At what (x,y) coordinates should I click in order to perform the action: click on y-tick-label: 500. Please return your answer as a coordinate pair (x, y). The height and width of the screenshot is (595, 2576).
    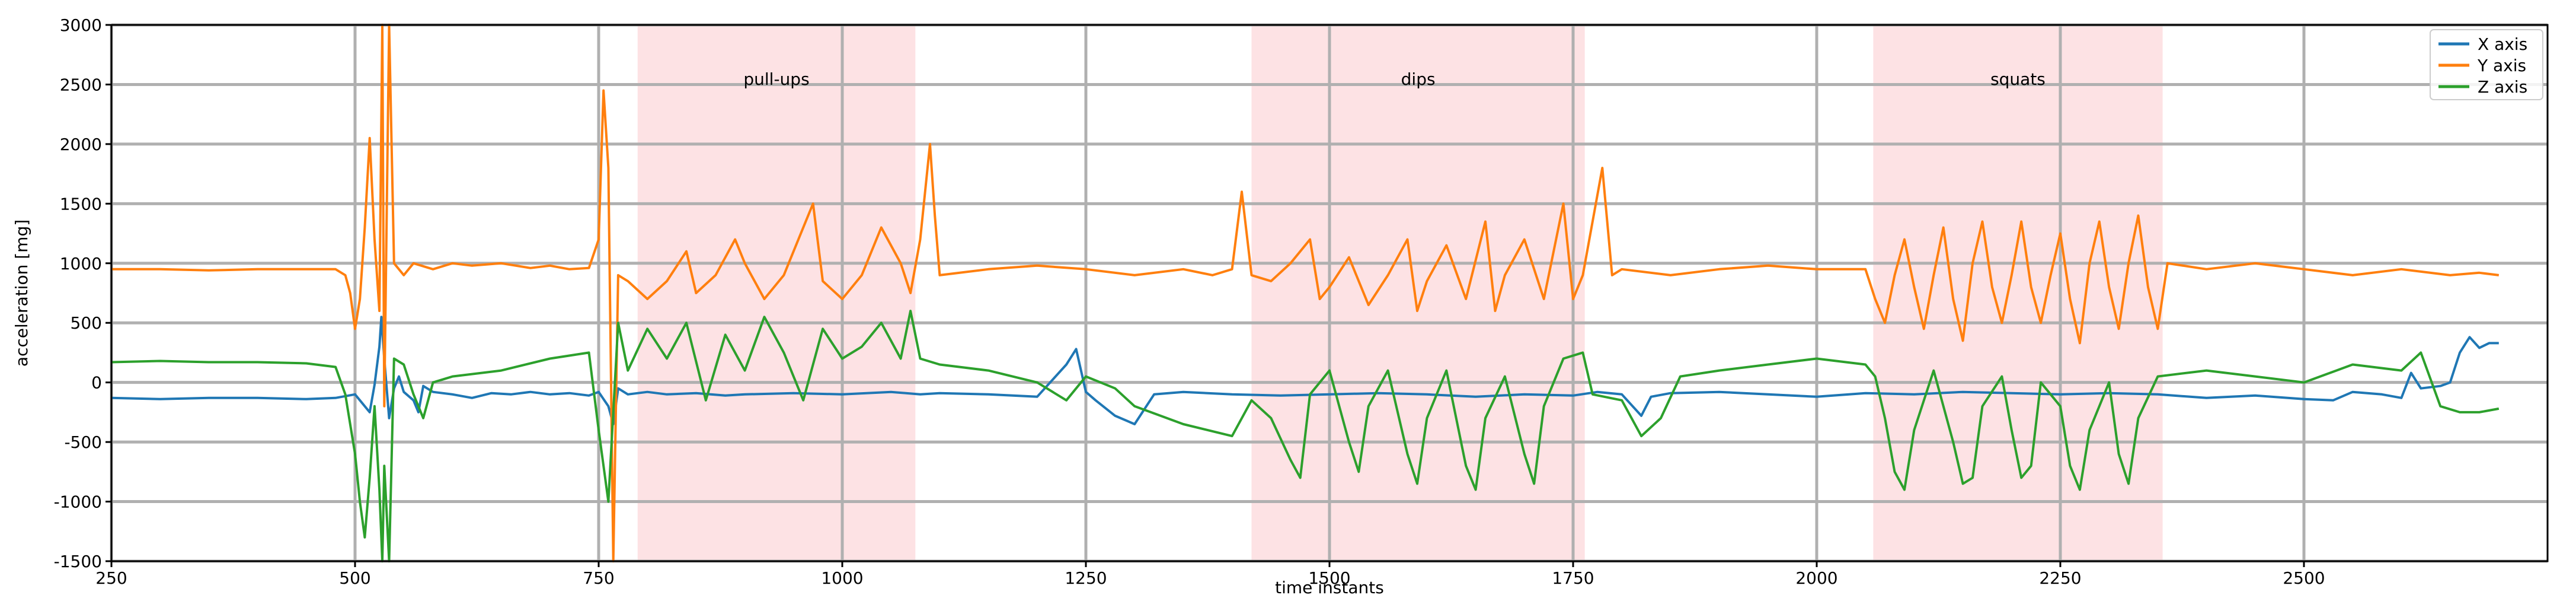
    Looking at the image, I should click on (86, 323).